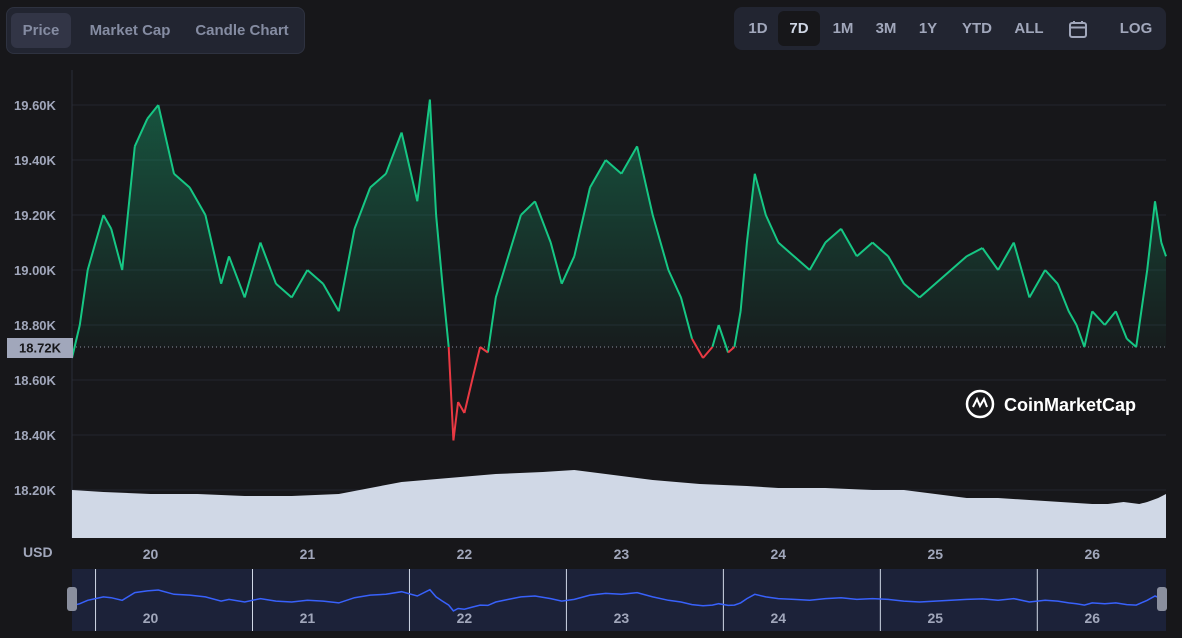  I want to click on y-tick-label: 18.20K, so click(35, 490).